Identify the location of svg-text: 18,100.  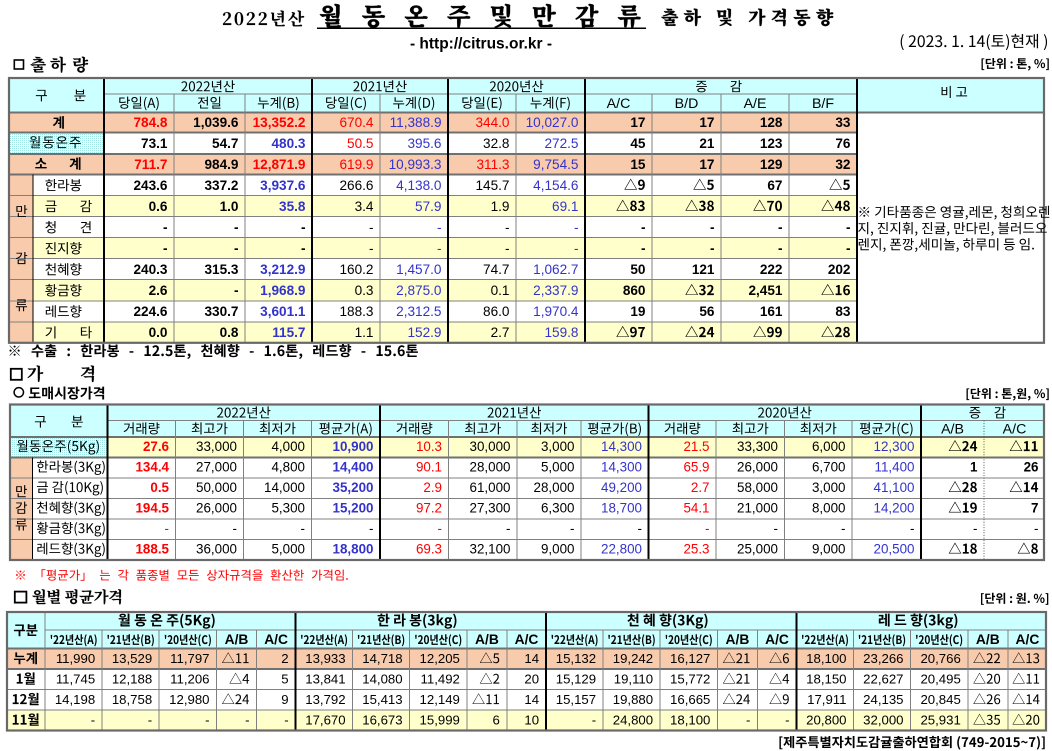
(826, 658).